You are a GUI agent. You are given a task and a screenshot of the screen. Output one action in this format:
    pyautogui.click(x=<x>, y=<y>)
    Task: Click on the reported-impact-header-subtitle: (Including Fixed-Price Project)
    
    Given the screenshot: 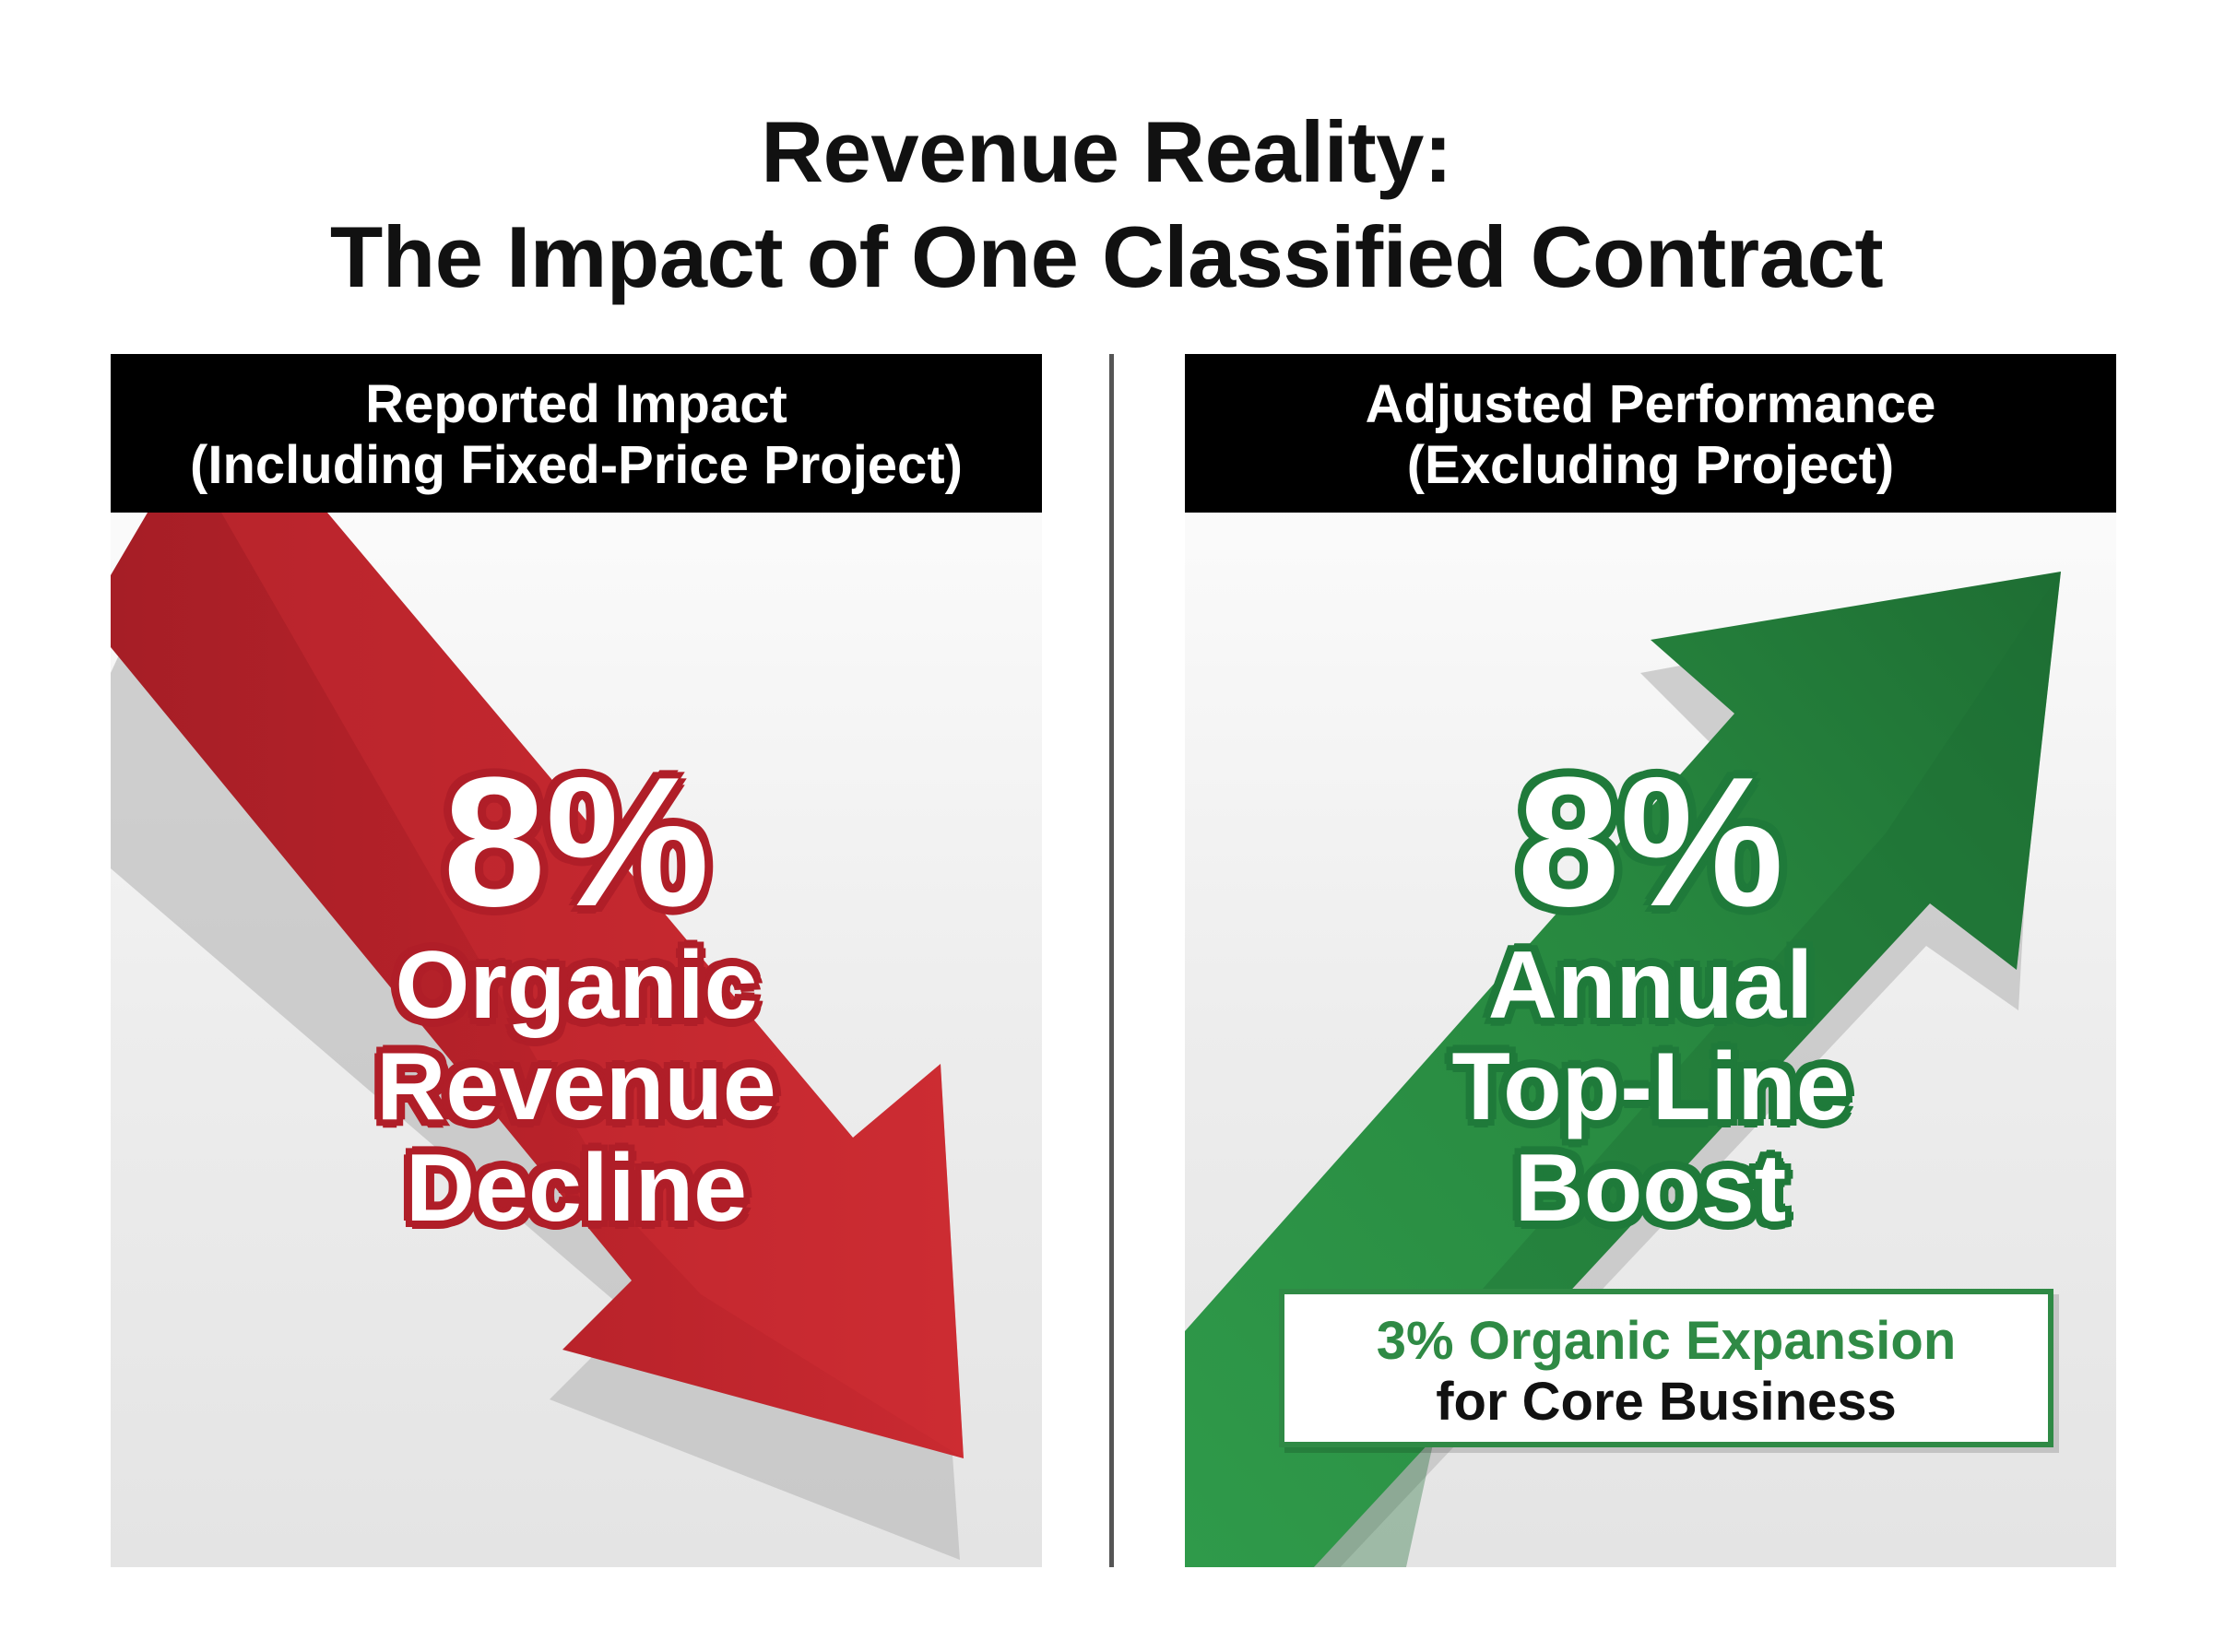 What is the action you would take?
    pyautogui.click(x=576, y=465)
    